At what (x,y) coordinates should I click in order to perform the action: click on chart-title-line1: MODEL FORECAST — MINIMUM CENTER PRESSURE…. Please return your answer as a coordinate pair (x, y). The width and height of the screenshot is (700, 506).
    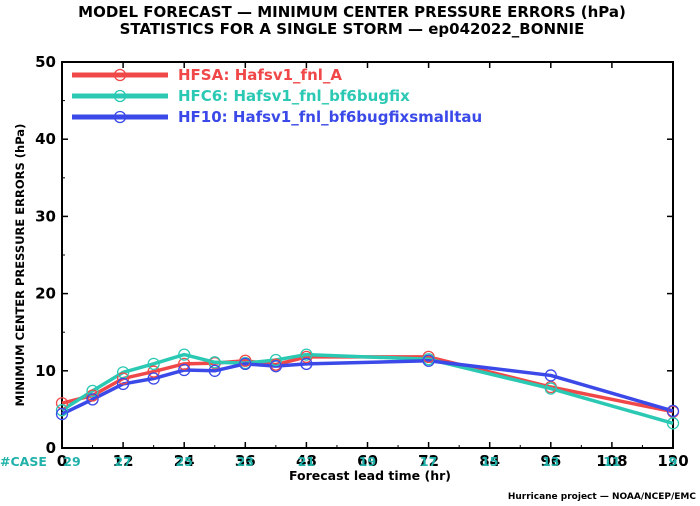
    Looking at the image, I should click on (352, 12).